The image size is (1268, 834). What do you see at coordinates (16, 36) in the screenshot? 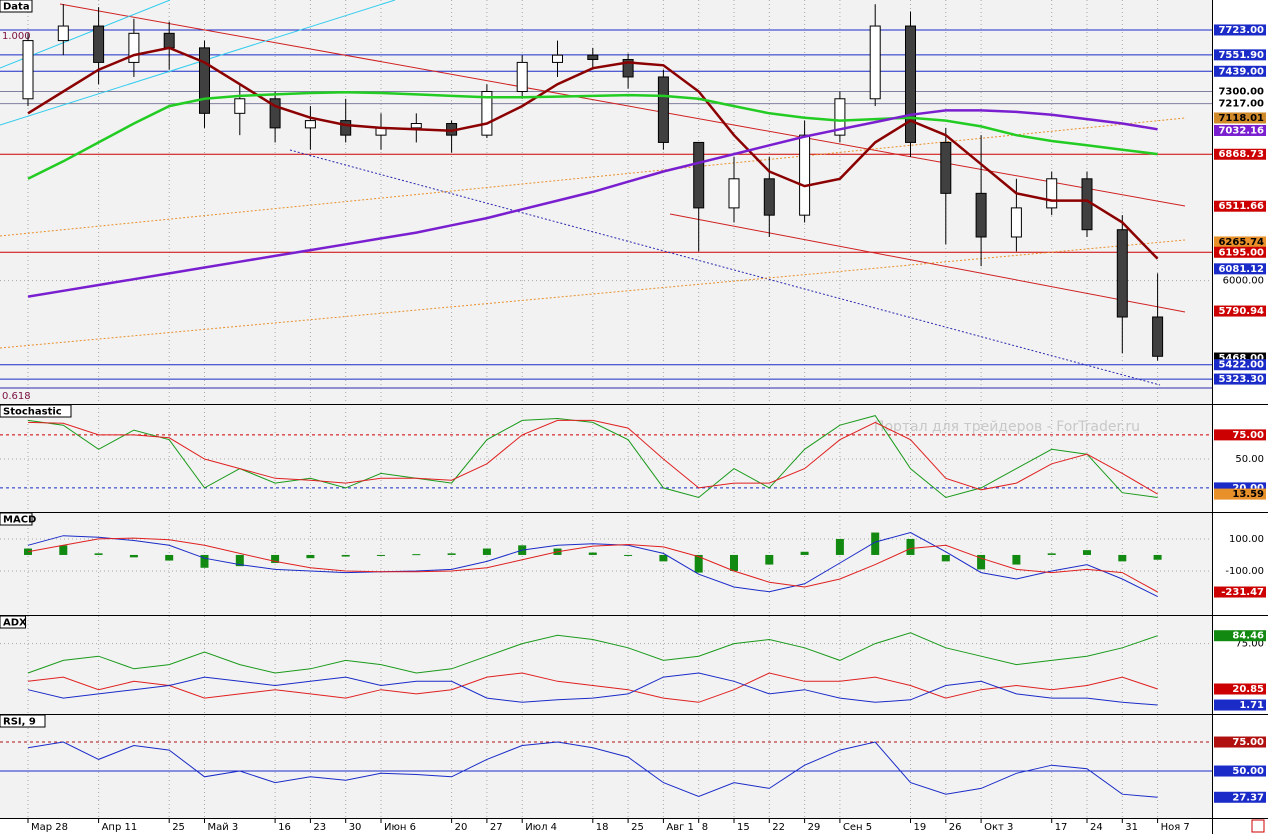
I see `fib-label: 1.000` at bounding box center [16, 36].